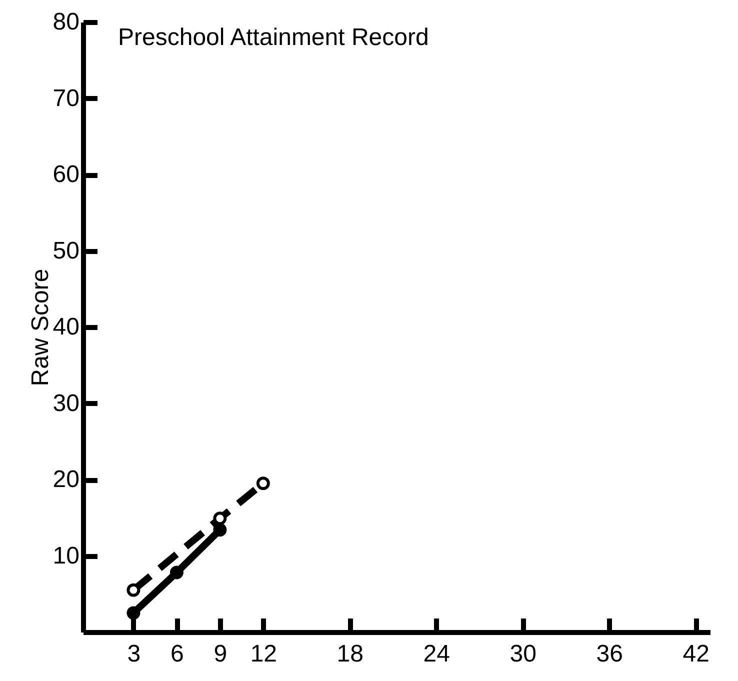 The image size is (738, 681). What do you see at coordinates (609, 654) in the screenshot?
I see `x-tick-label: 36` at bounding box center [609, 654].